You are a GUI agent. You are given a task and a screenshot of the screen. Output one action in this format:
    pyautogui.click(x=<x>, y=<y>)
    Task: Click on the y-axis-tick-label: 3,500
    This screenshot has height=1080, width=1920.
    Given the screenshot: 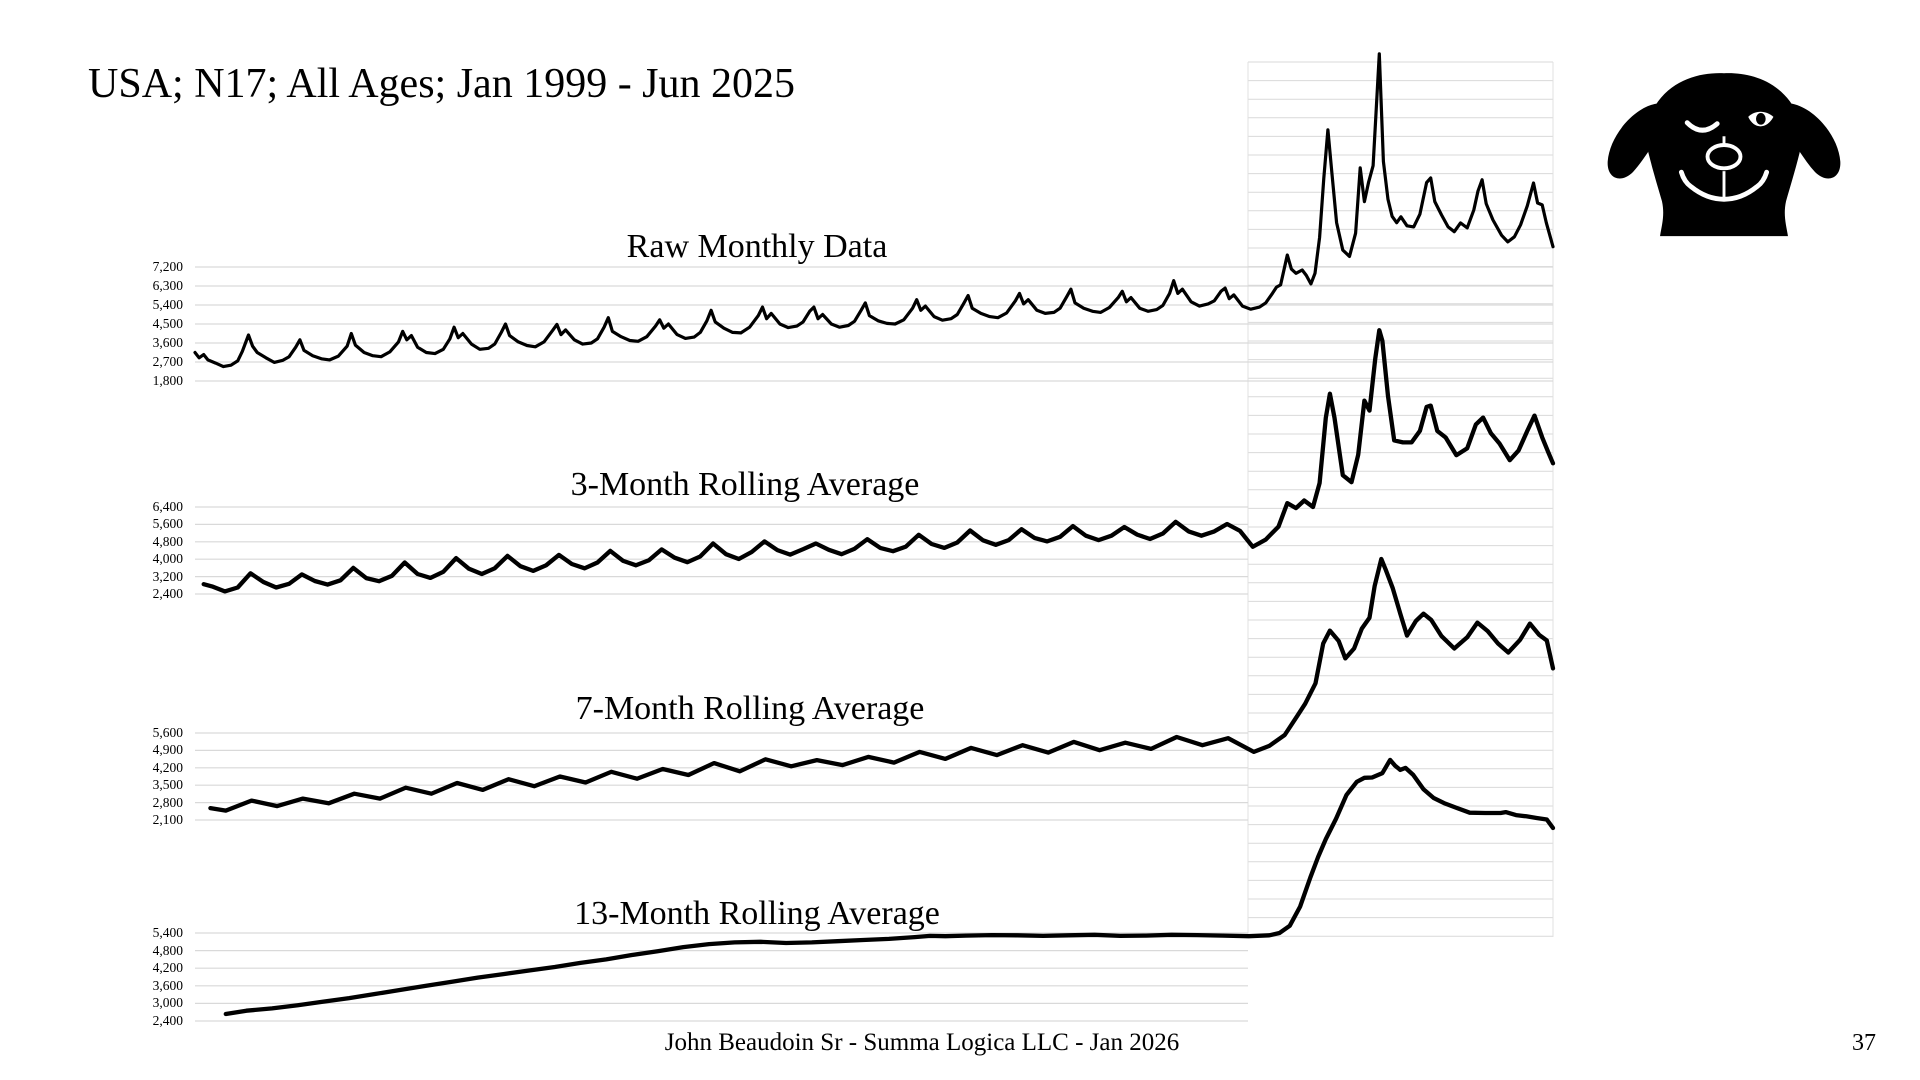 What is the action you would take?
    pyautogui.click(x=167, y=785)
    